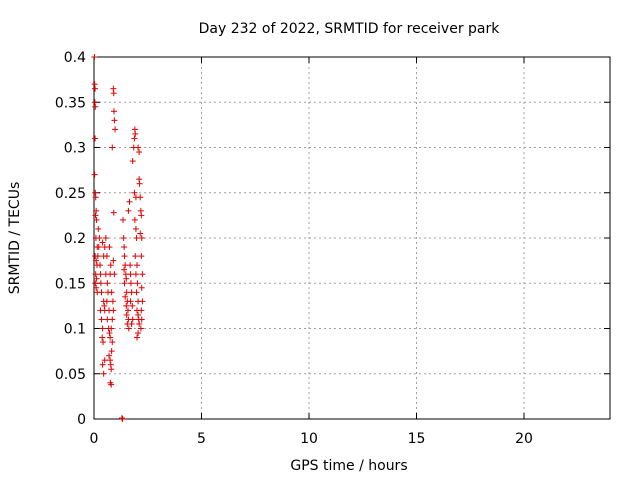 The image size is (640, 484). I want to click on x-tick-label: 5, so click(201, 439).